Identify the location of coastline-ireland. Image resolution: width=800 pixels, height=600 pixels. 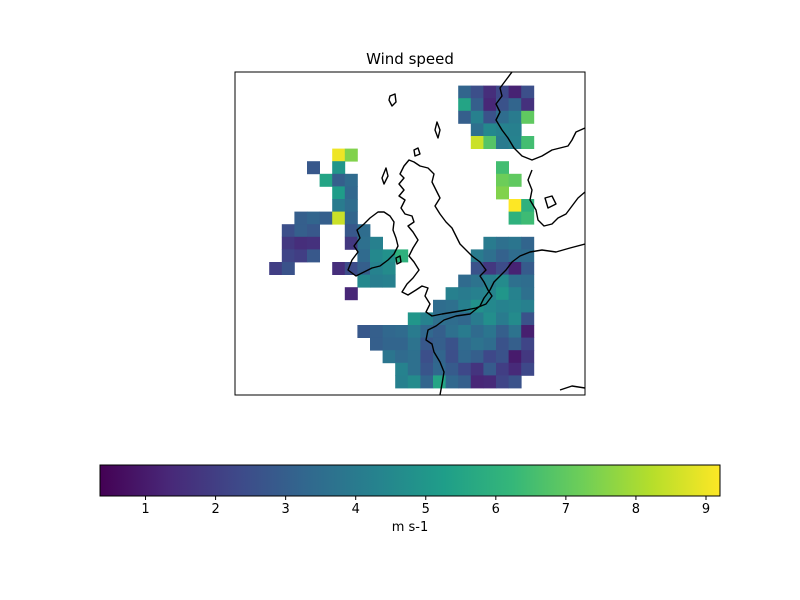
(373, 244).